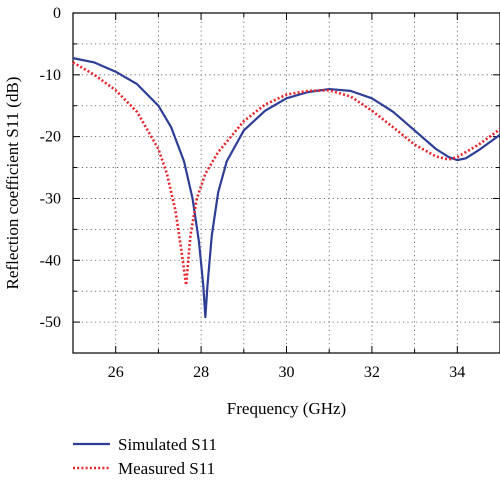  What do you see at coordinates (145, 456) in the screenshot?
I see `legend: Simulated S11 Measured S11` at bounding box center [145, 456].